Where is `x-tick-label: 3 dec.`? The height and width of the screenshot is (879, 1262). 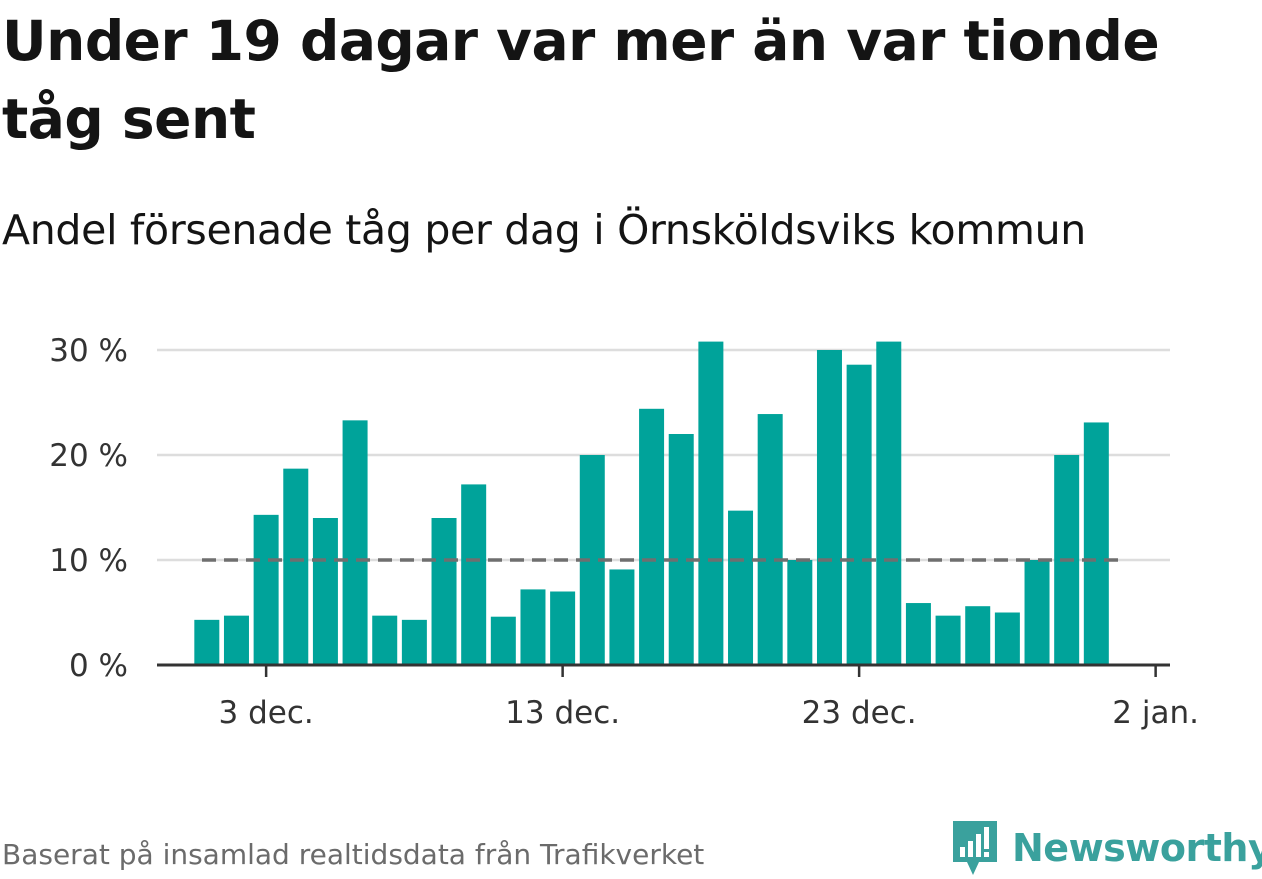
x-tick-label: 3 dec. is located at coordinates (266, 713).